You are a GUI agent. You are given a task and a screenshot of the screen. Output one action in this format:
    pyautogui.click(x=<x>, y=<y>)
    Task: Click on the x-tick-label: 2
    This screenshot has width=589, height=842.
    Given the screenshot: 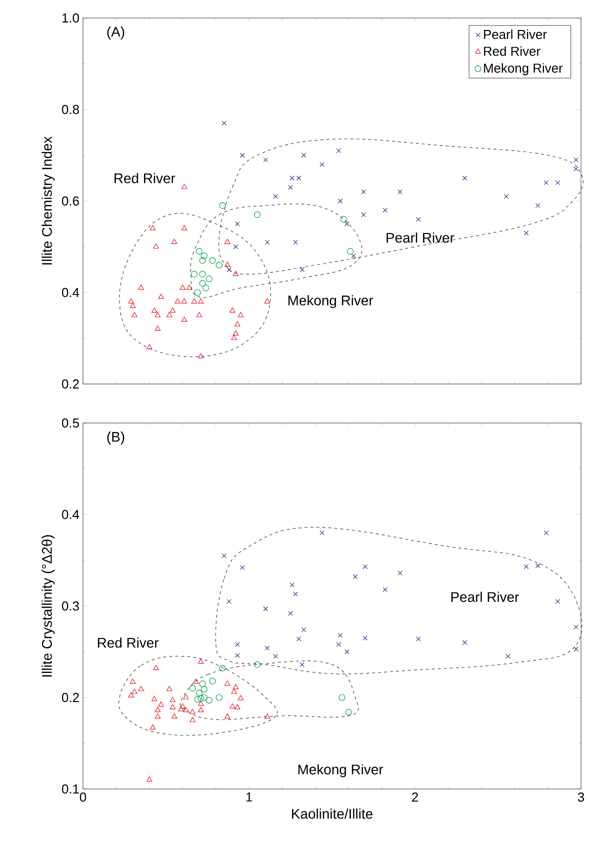 What is the action you would take?
    pyautogui.click(x=415, y=797)
    